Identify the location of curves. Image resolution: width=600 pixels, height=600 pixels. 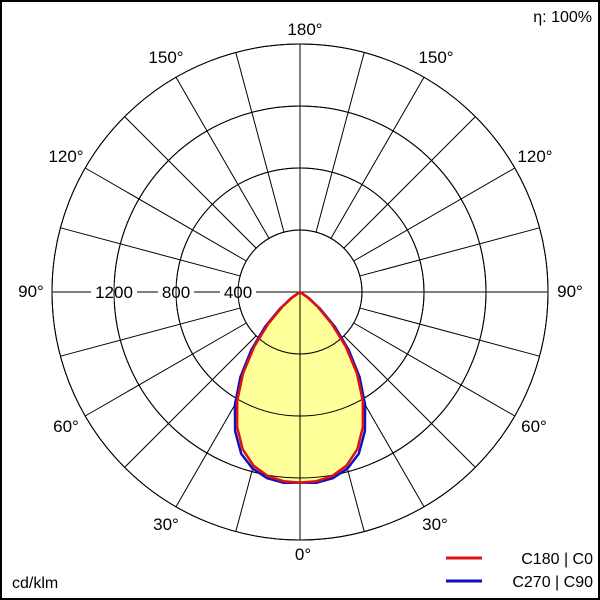
(300, 387).